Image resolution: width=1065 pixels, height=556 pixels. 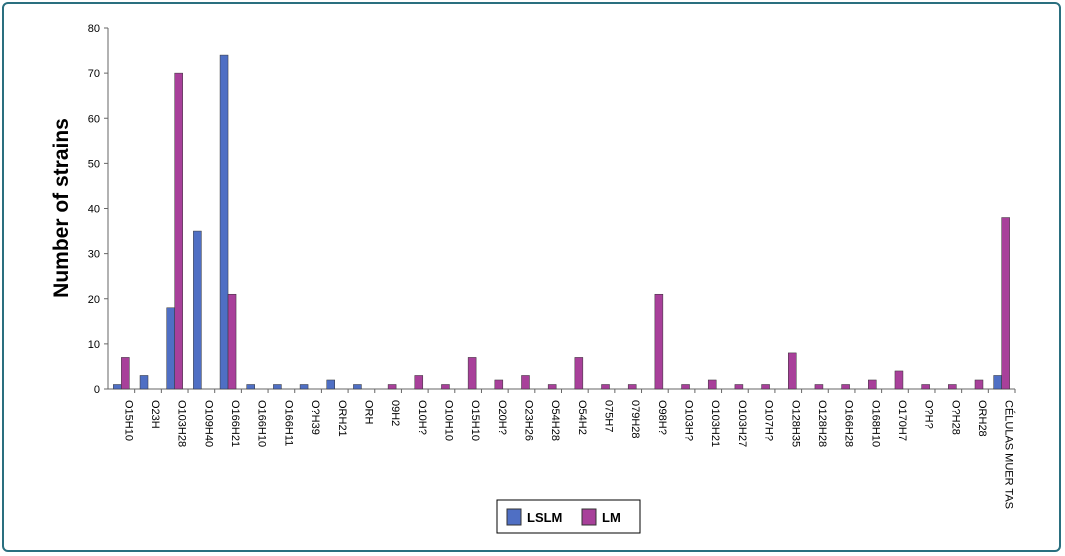 I want to click on y-tick-label: 70, so click(x=94, y=74).